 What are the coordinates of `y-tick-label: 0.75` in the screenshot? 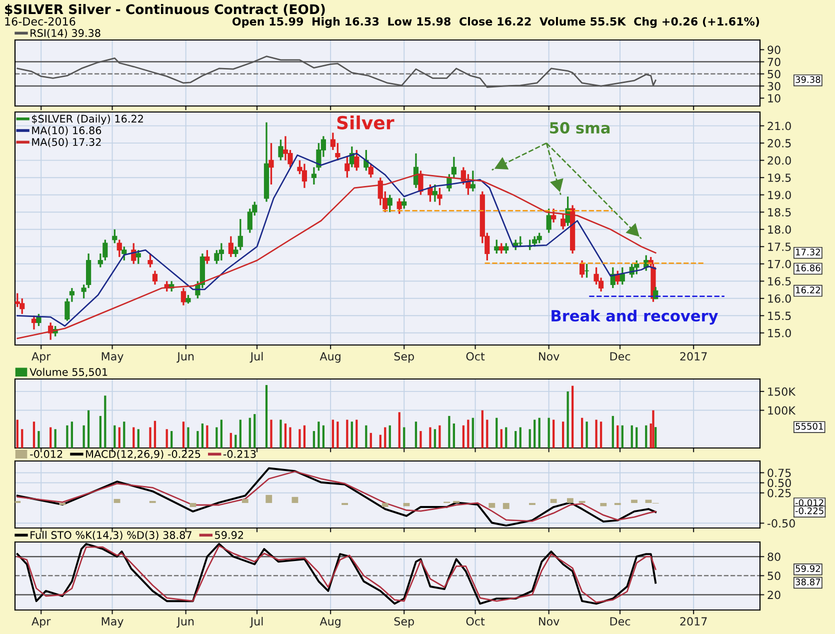 It's located at (779, 473).